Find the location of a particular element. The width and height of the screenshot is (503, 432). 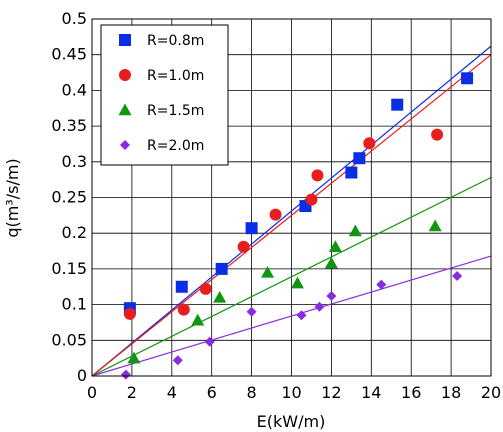

y-tick-label: 0.3 is located at coordinates (74, 161).